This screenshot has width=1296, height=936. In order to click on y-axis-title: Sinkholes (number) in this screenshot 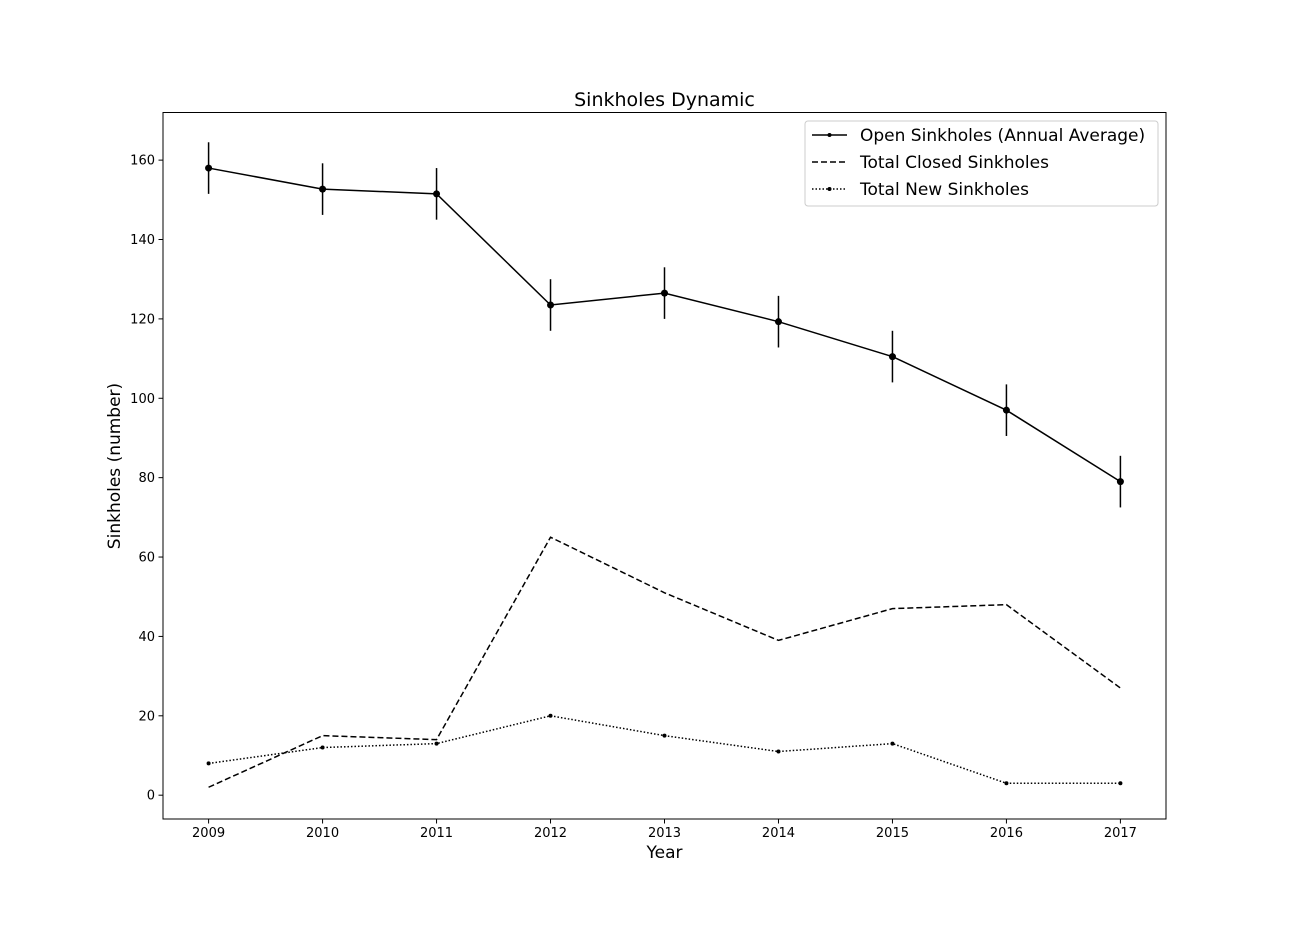, I will do `click(115, 466)`.